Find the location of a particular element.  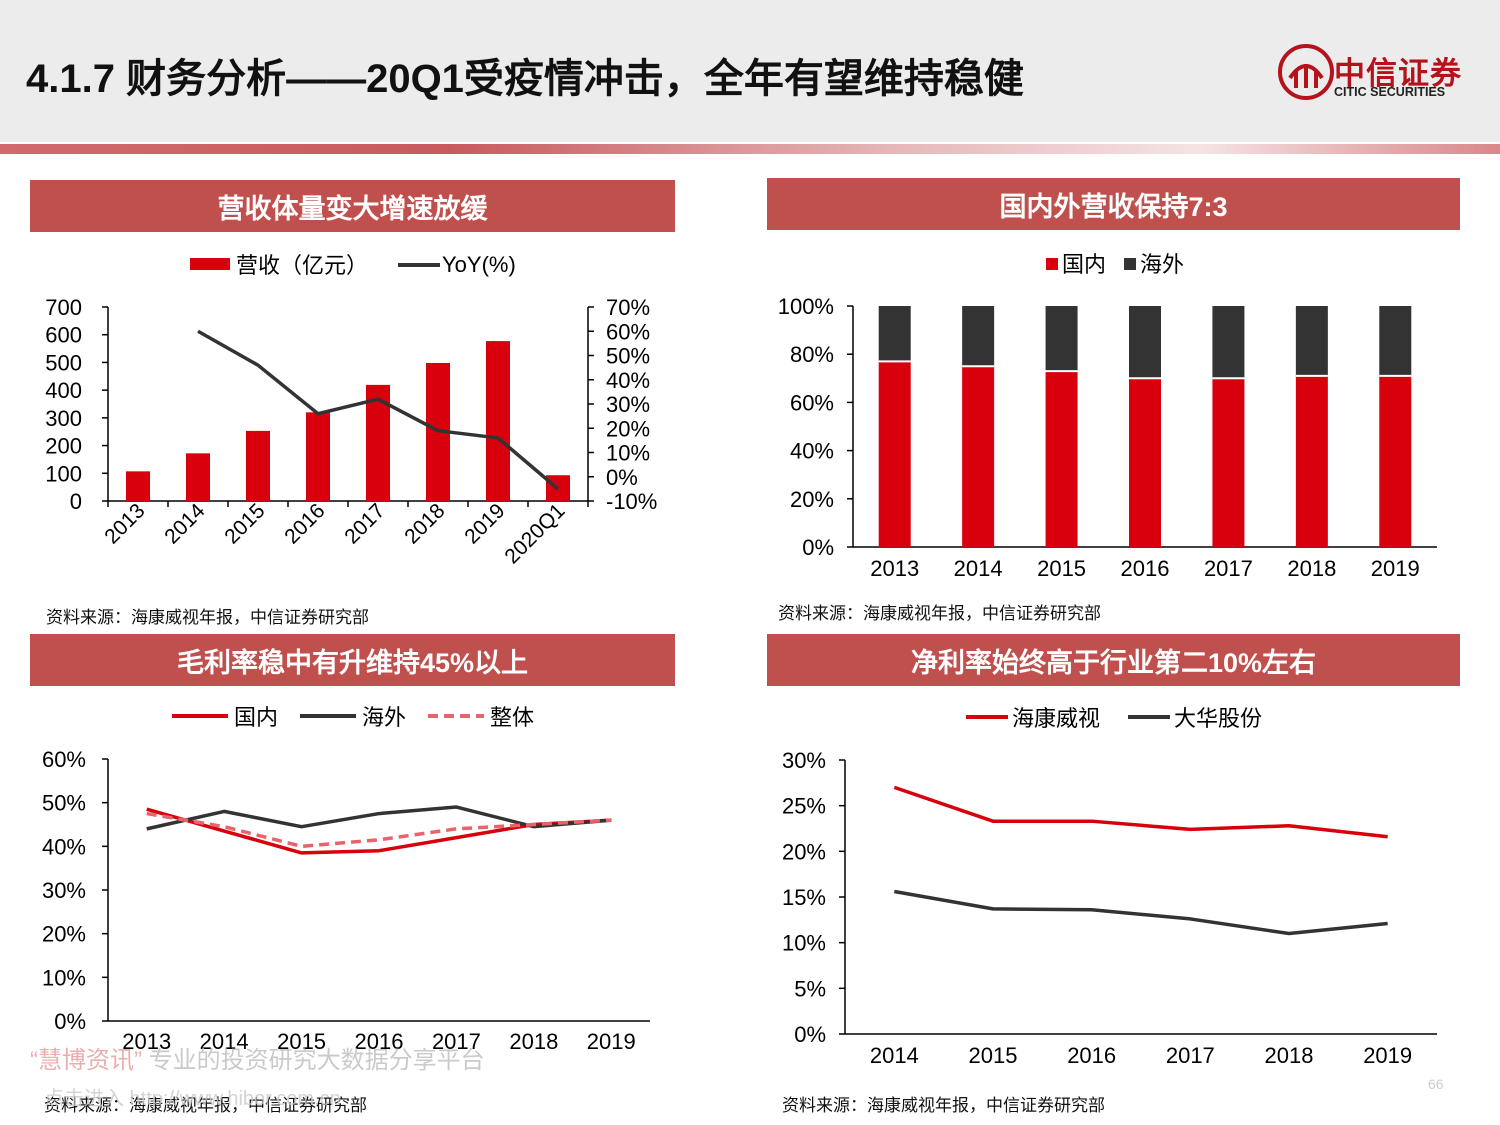

header-divider is located at coordinates (750, 149).